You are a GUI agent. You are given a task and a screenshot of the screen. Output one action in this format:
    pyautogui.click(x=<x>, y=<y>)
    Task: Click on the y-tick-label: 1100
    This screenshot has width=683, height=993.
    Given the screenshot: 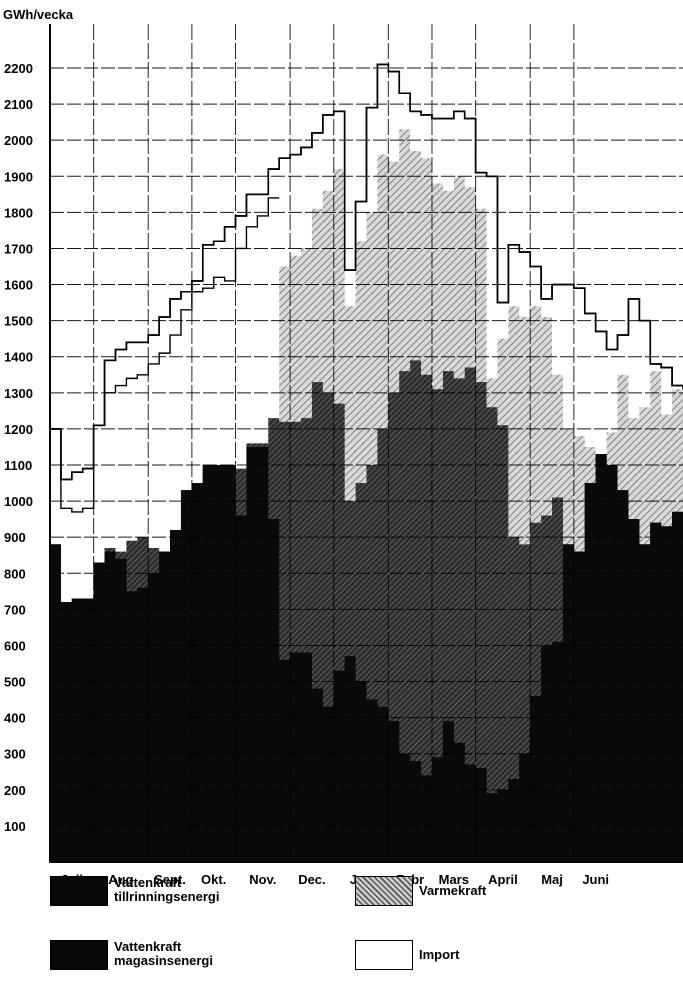 What is the action you would take?
    pyautogui.click(x=18, y=465)
    